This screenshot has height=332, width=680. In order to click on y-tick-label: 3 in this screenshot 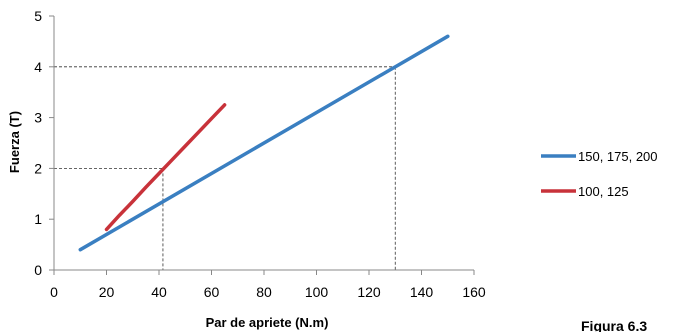, I will do `click(38, 118)`.